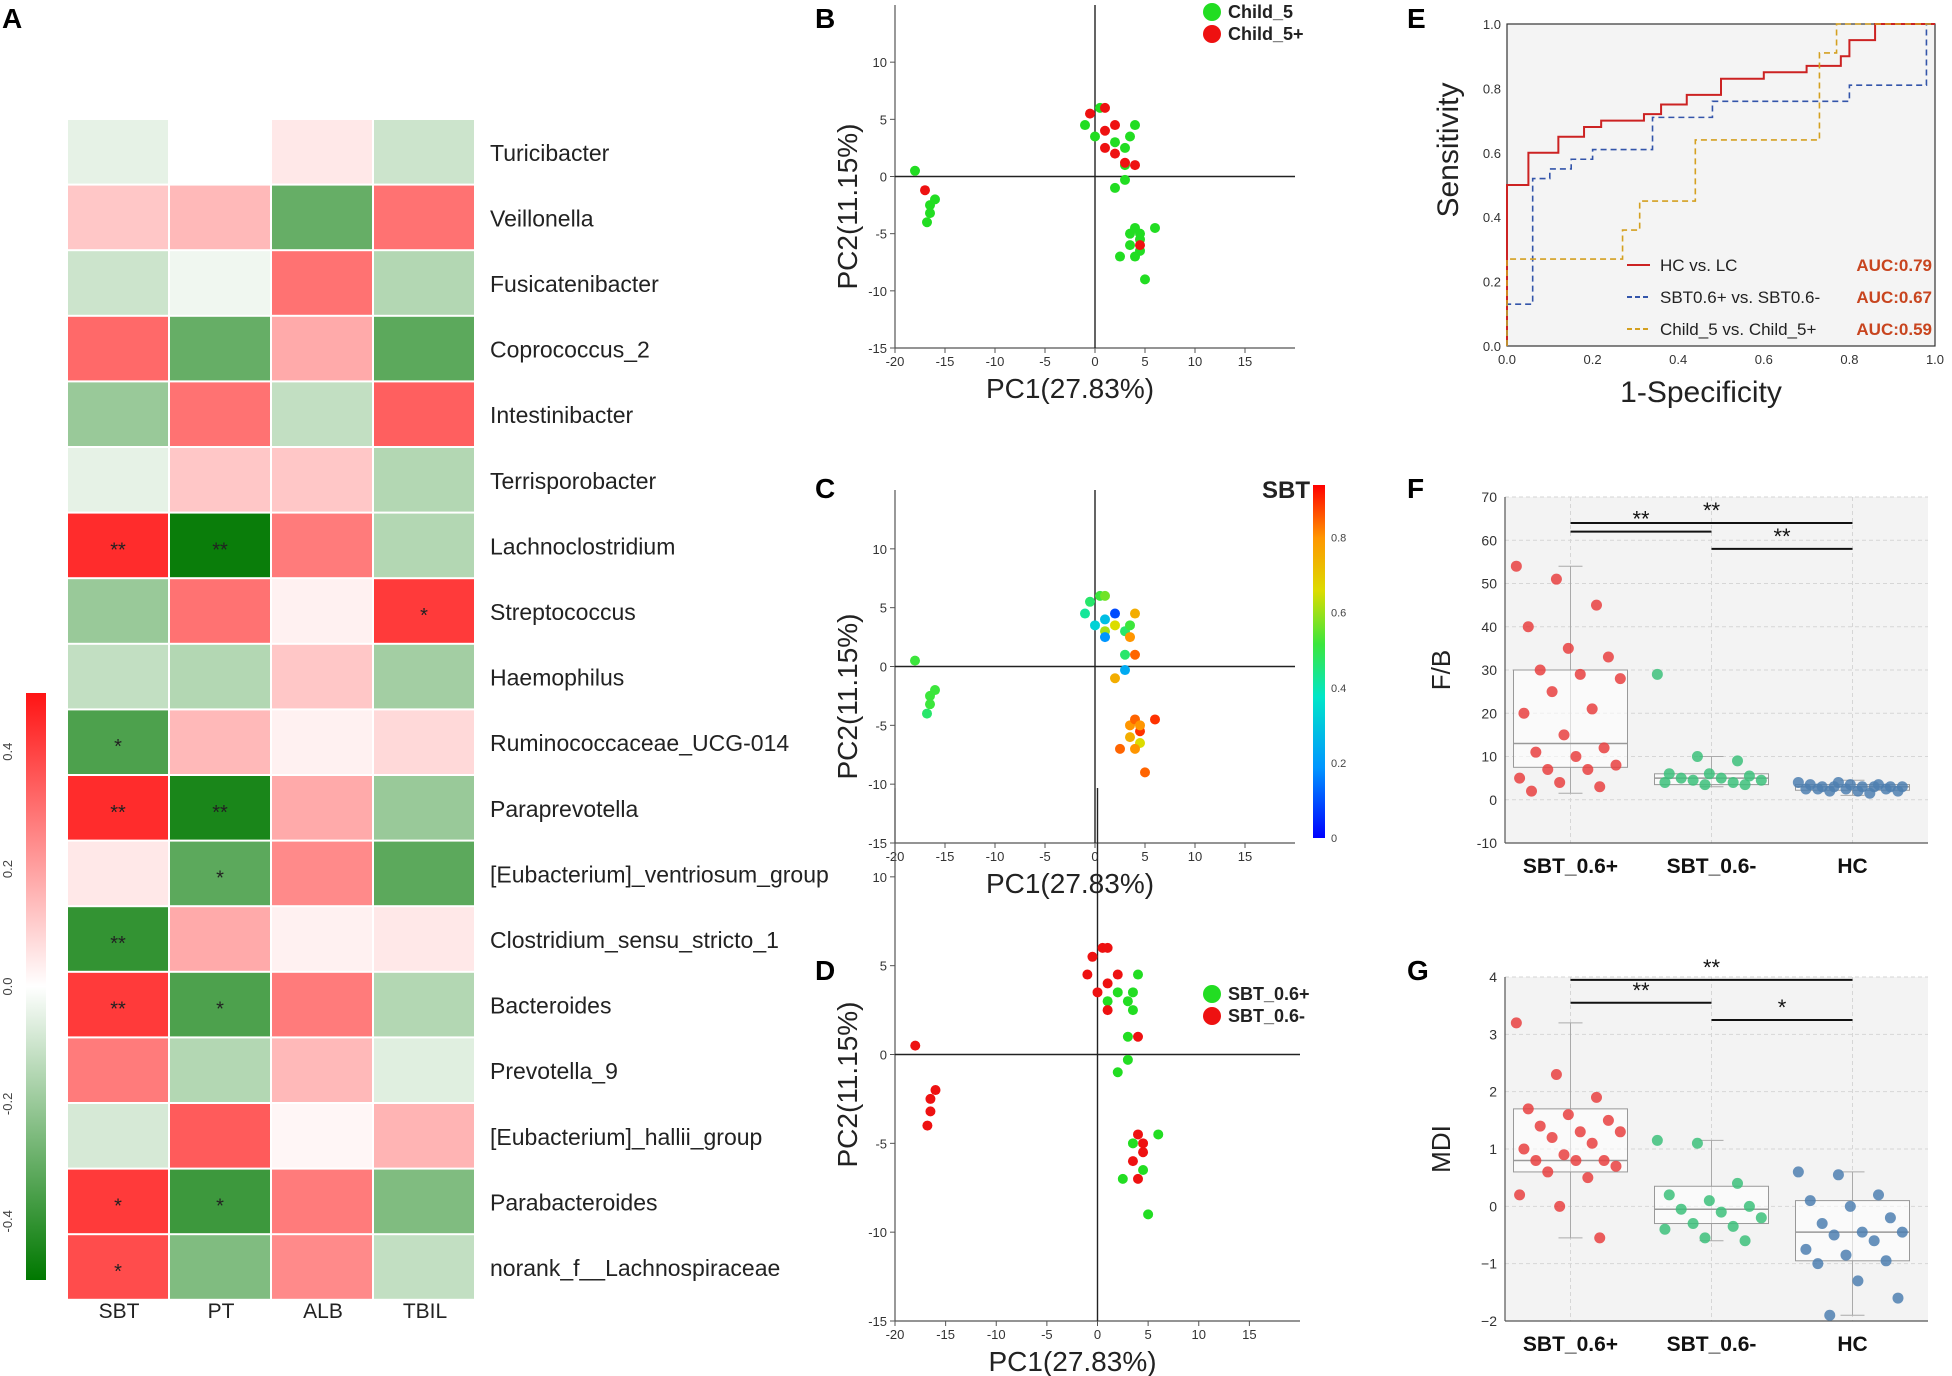 This screenshot has height=1376, width=1952. Describe the element at coordinates (1047, 1334) in the screenshot. I see `x-tick-label: -5` at that location.